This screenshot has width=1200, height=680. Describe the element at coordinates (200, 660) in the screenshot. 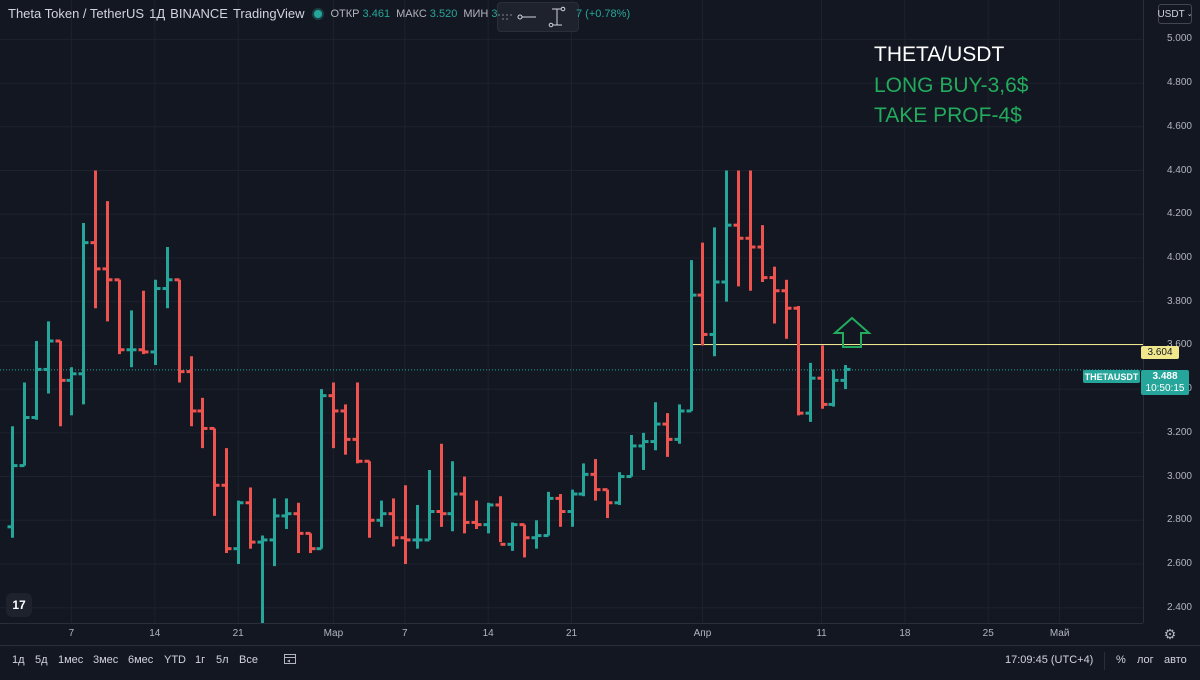

I see `range-1y-button: 1г` at that location.